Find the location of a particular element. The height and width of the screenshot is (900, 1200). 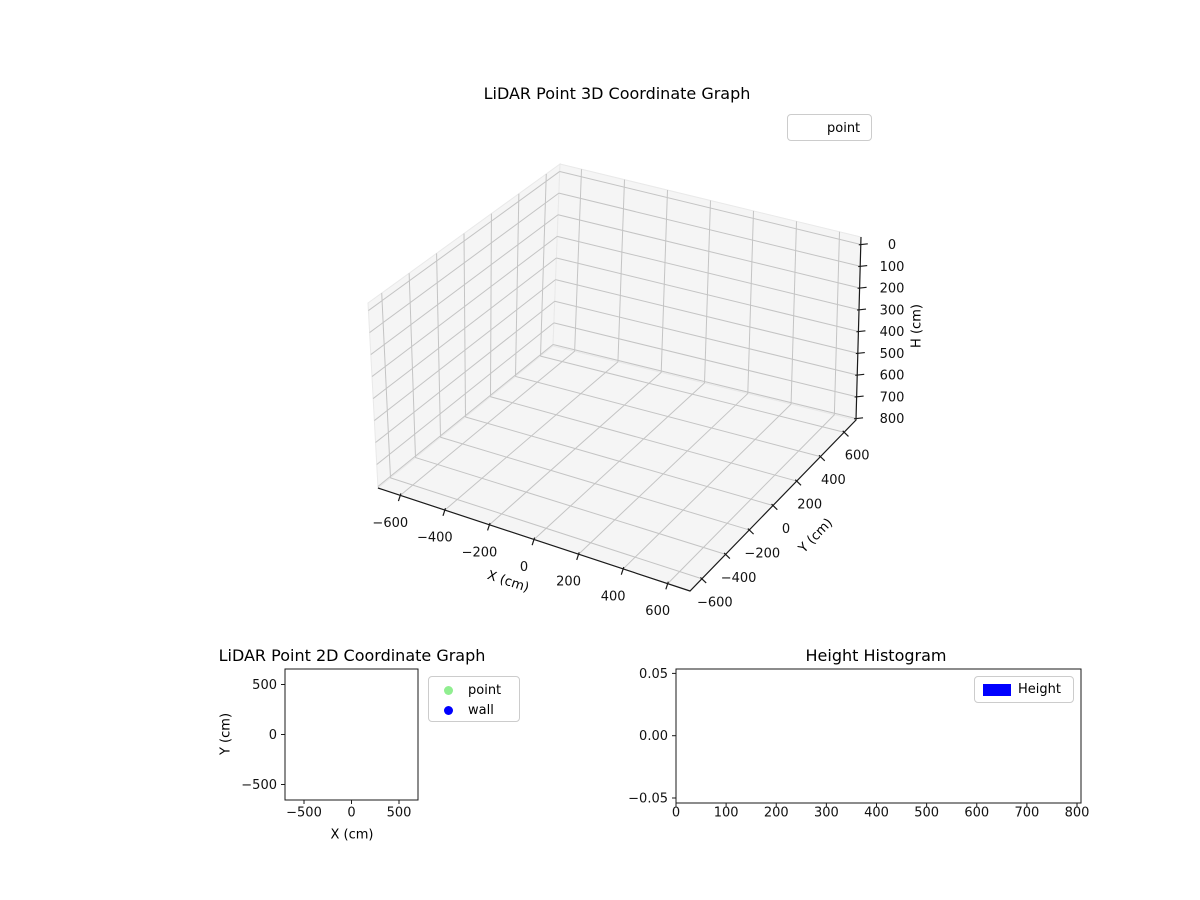

wall-marker-icon is located at coordinates (448, 710).